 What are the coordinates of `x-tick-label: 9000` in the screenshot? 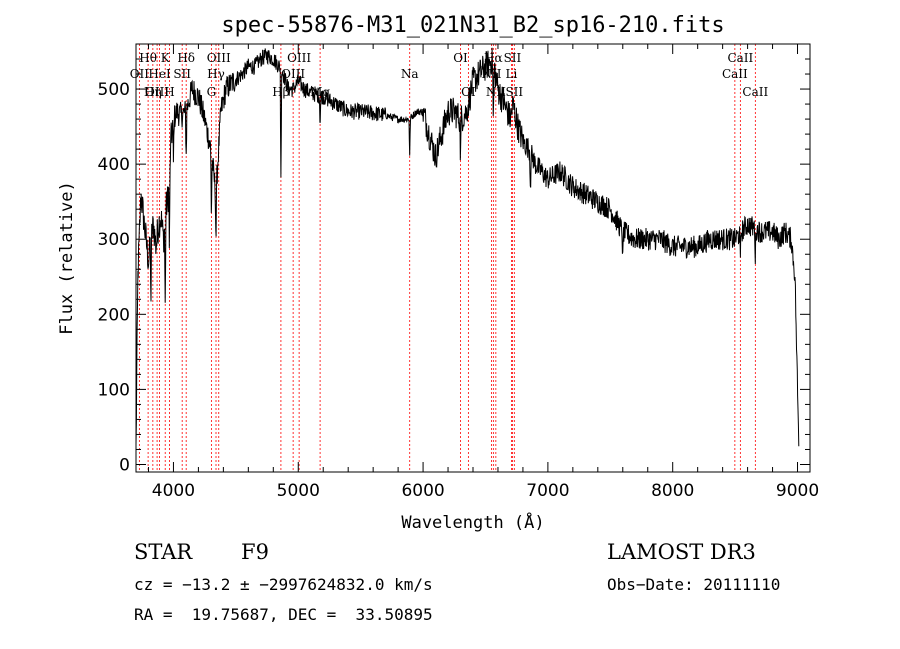 It's located at (797, 491).